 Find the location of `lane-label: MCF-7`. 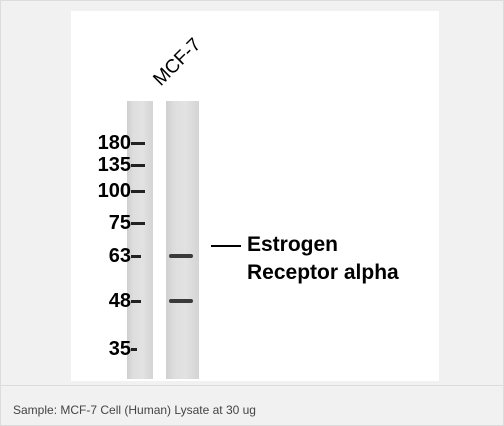

lane-label: MCF-7 is located at coordinates (177, 62).